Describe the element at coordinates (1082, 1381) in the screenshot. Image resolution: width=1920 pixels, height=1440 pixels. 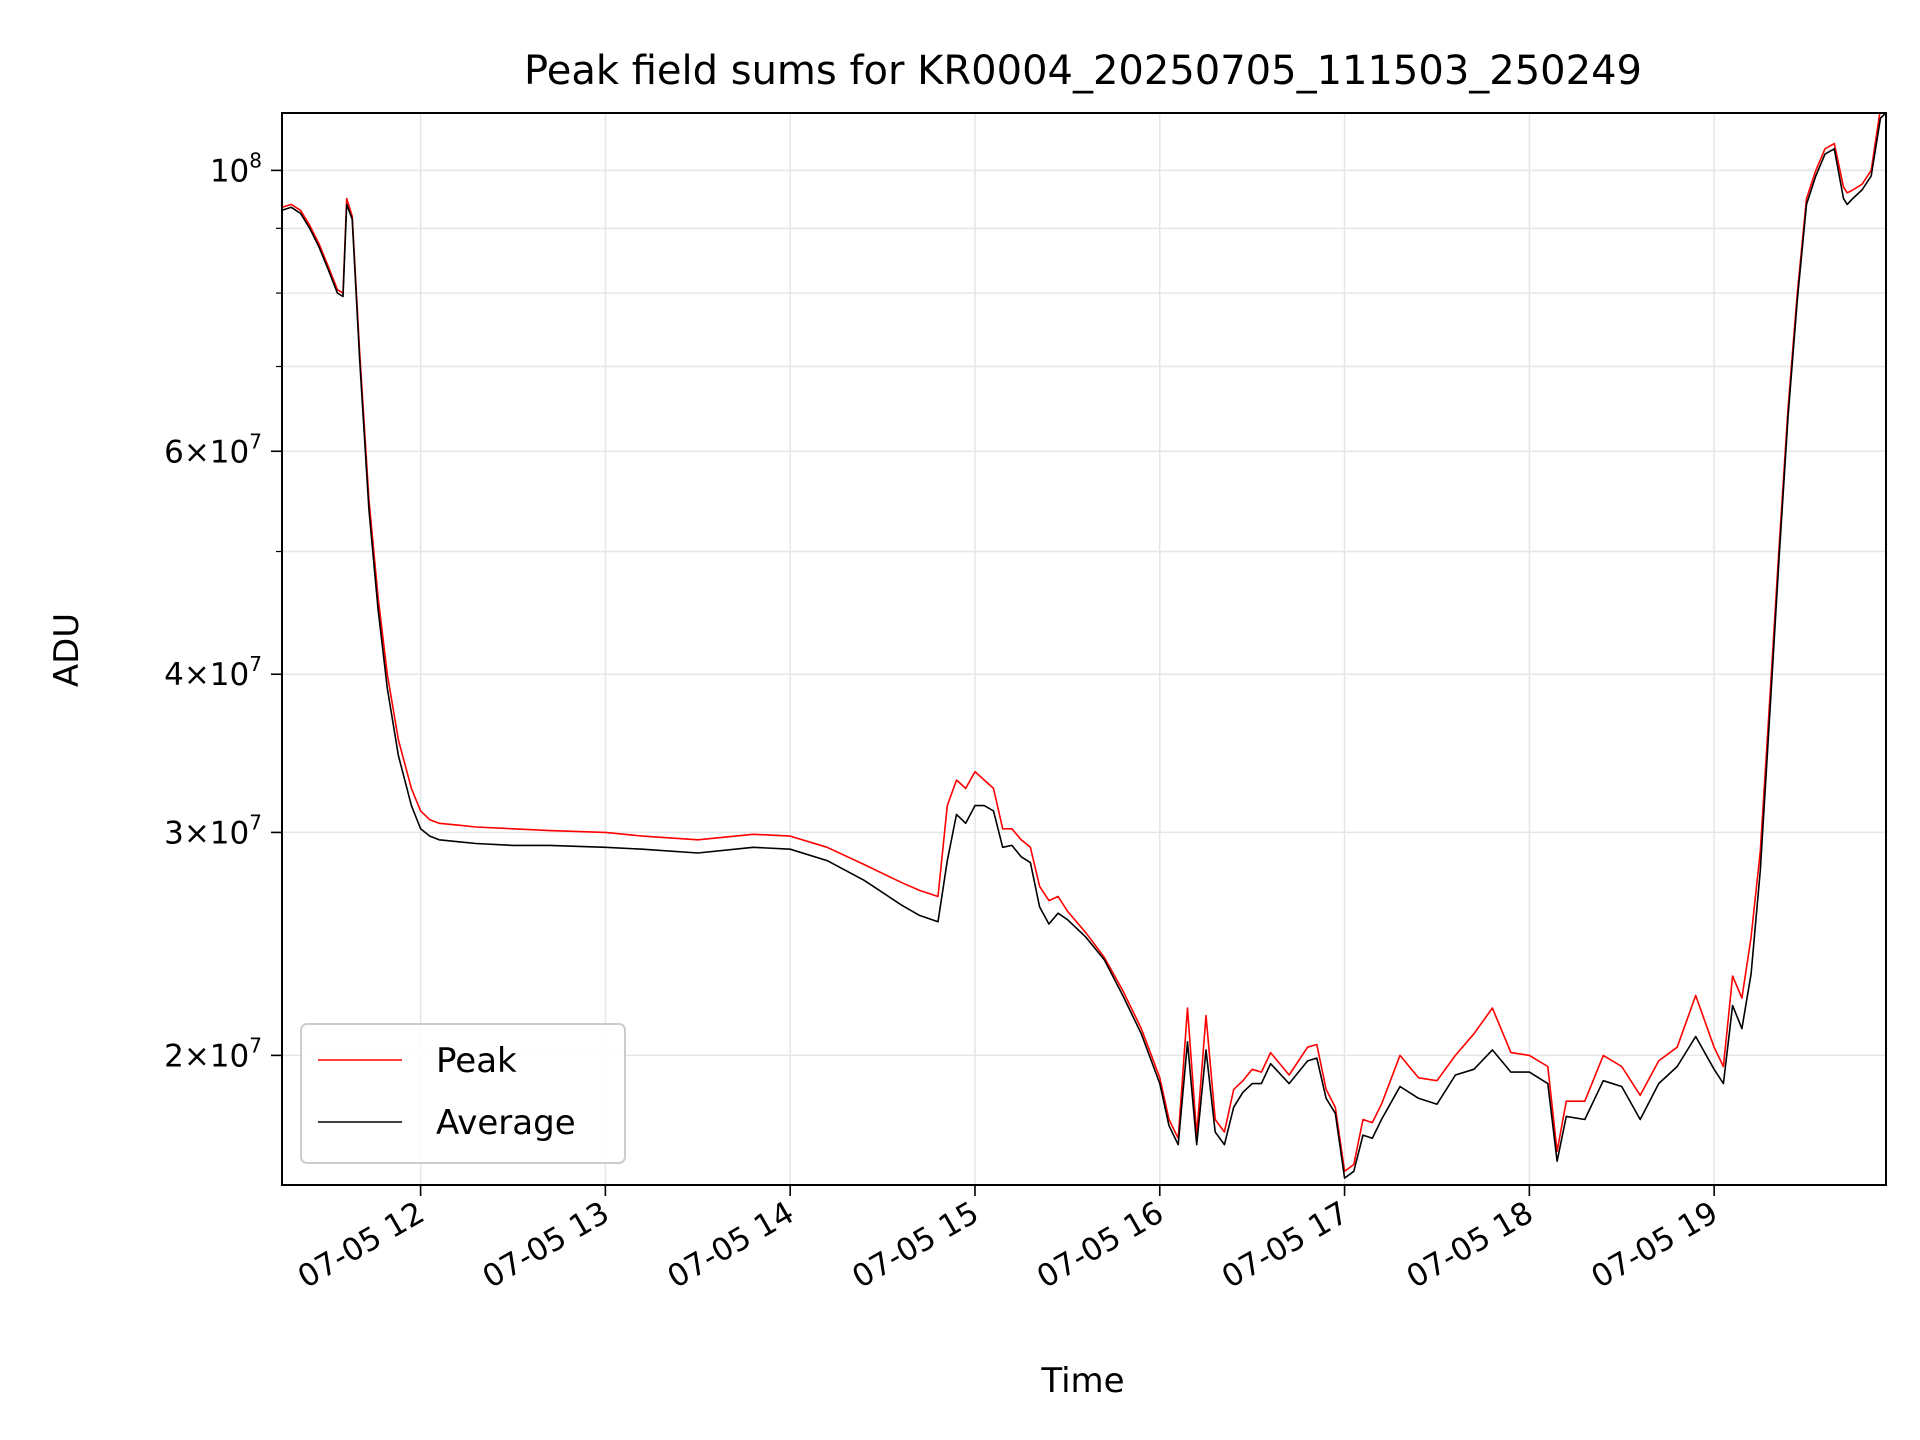
I see `x-axis-label: Time` at that location.